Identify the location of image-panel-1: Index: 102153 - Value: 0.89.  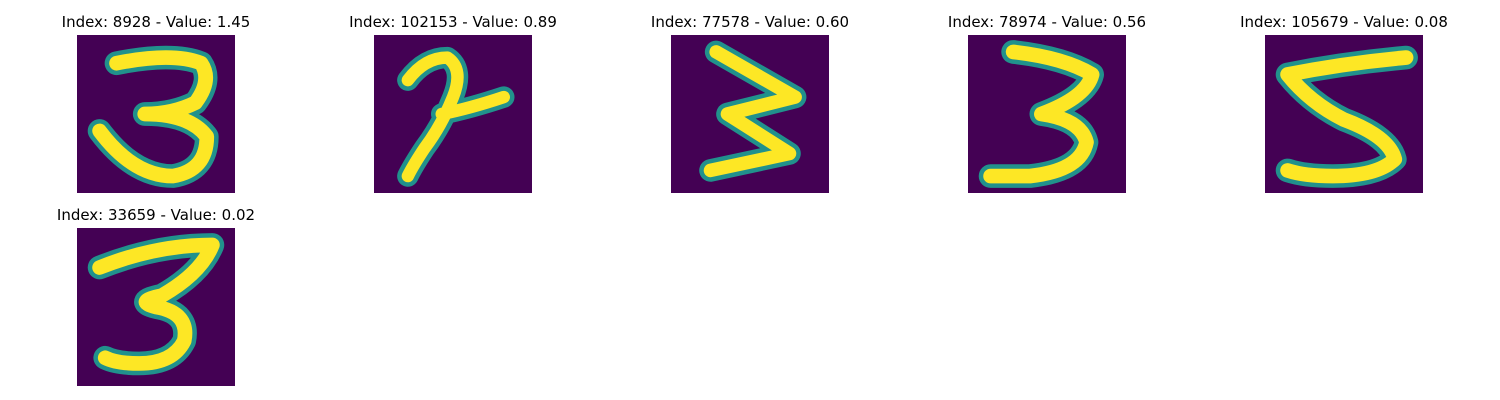
(453, 108).